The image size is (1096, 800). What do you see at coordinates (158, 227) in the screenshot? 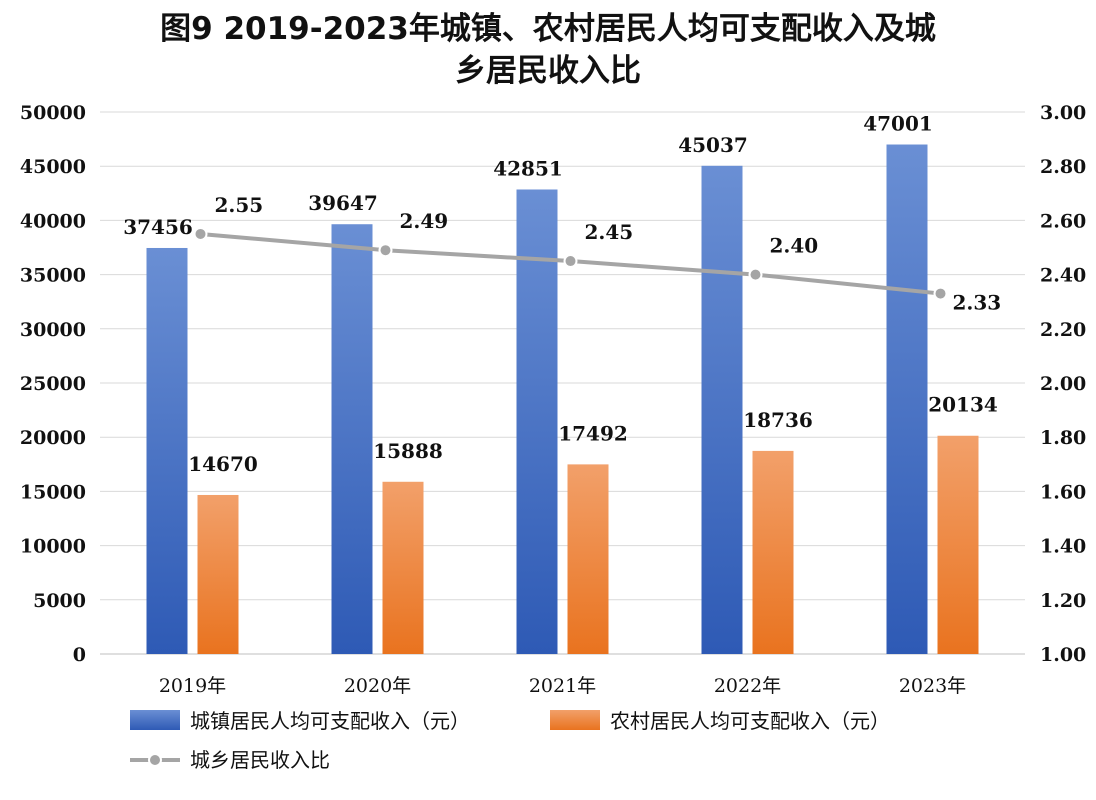
I see `urban-income-label: 37456` at bounding box center [158, 227].